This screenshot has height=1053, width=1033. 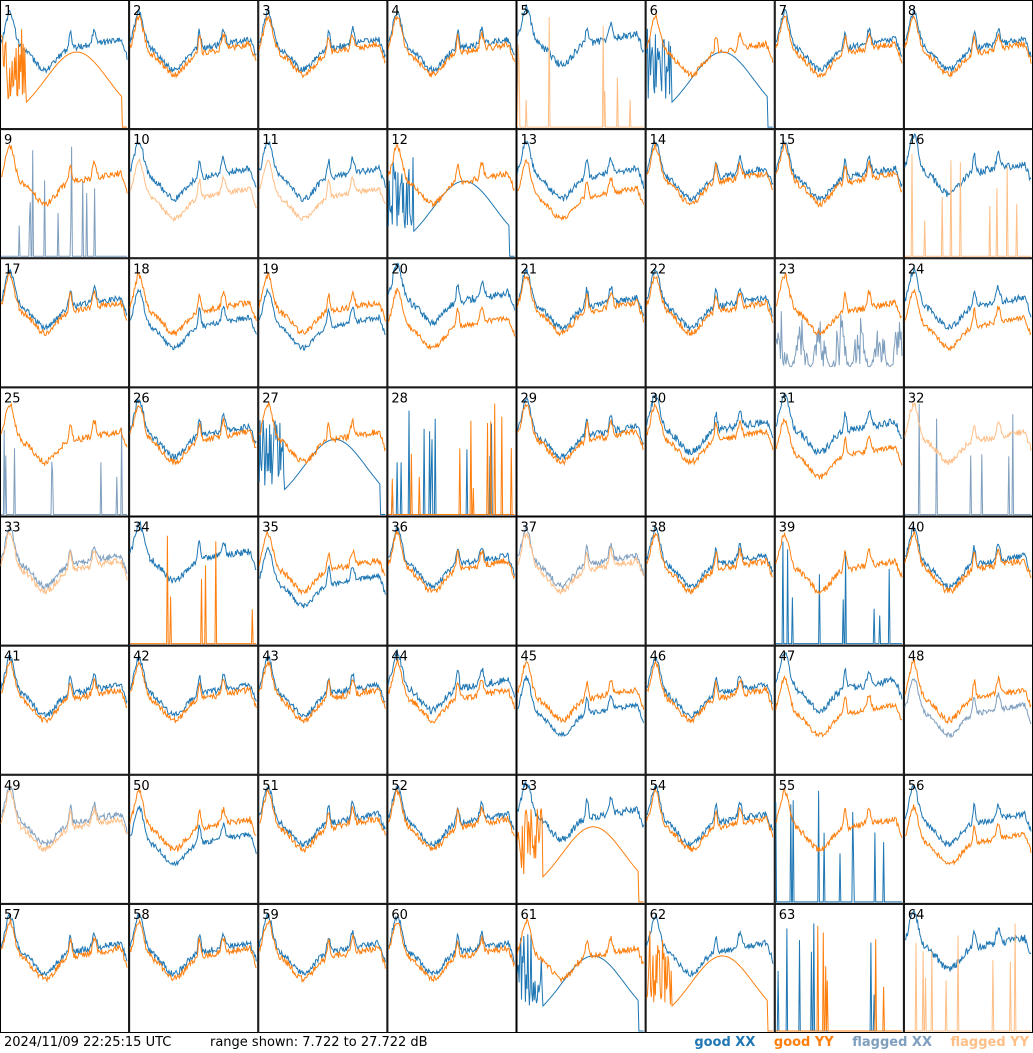 What do you see at coordinates (452, 323) in the screenshot?
I see `panel-20: 20` at bounding box center [452, 323].